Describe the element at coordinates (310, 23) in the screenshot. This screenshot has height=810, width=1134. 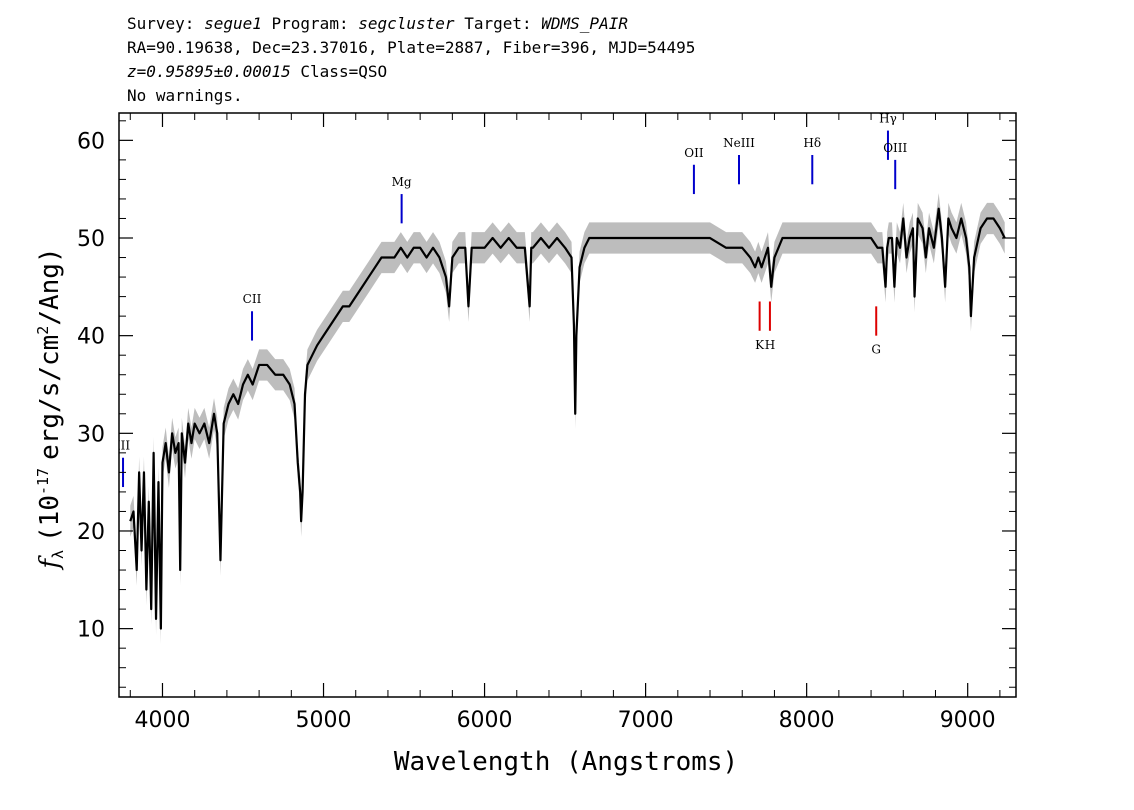
I see `program-label: Program:` at that location.